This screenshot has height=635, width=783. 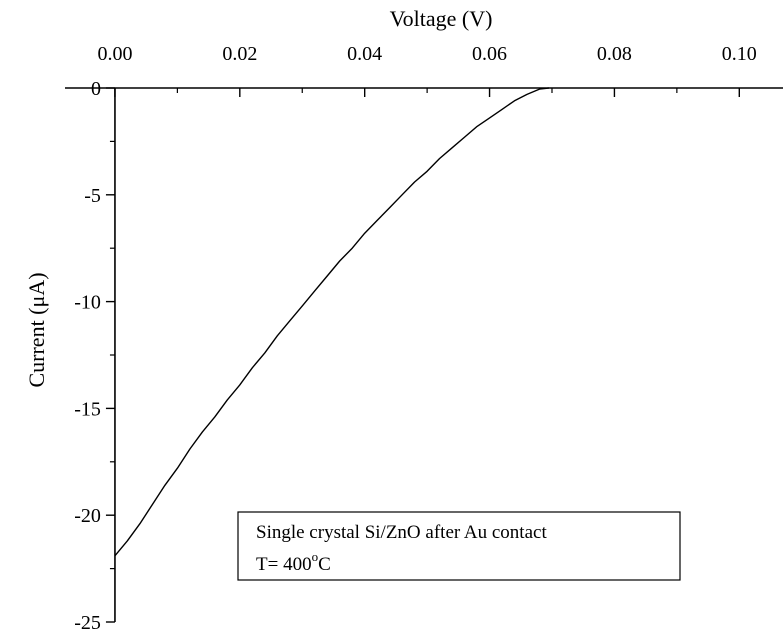 What do you see at coordinates (36, 329) in the screenshot?
I see `y-axis-title: Current (μA)` at bounding box center [36, 329].